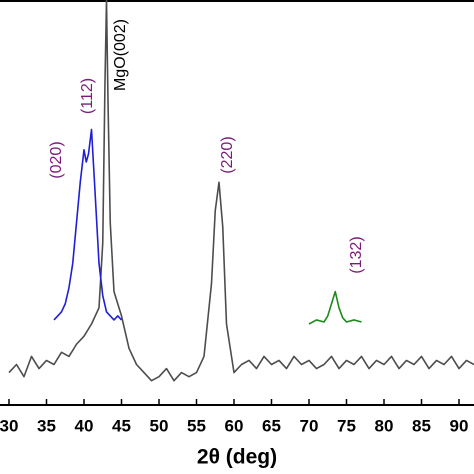 This screenshot has width=474, height=474. What do you see at coordinates (84, 425) in the screenshot?
I see `x-tick-label: 40` at bounding box center [84, 425].